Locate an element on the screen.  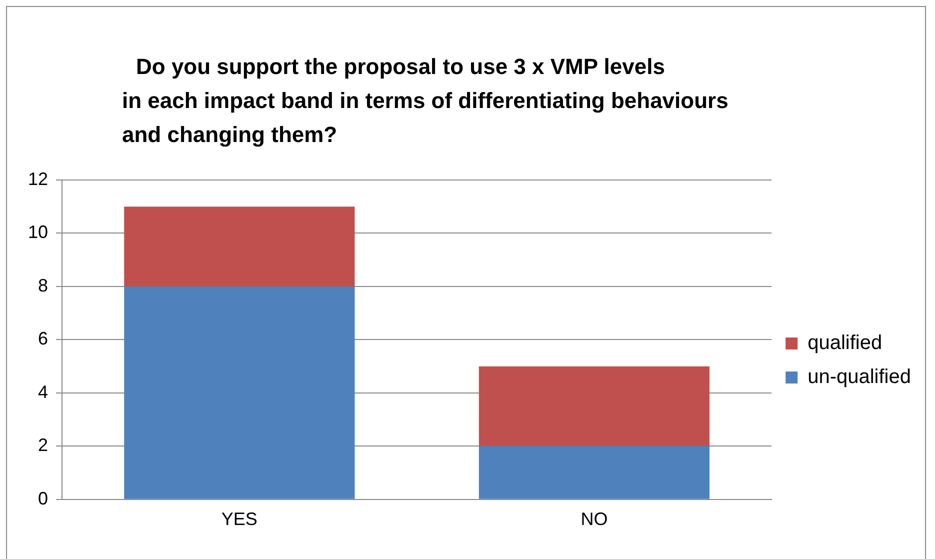
y-tick-label: 2 is located at coordinates (43, 445).